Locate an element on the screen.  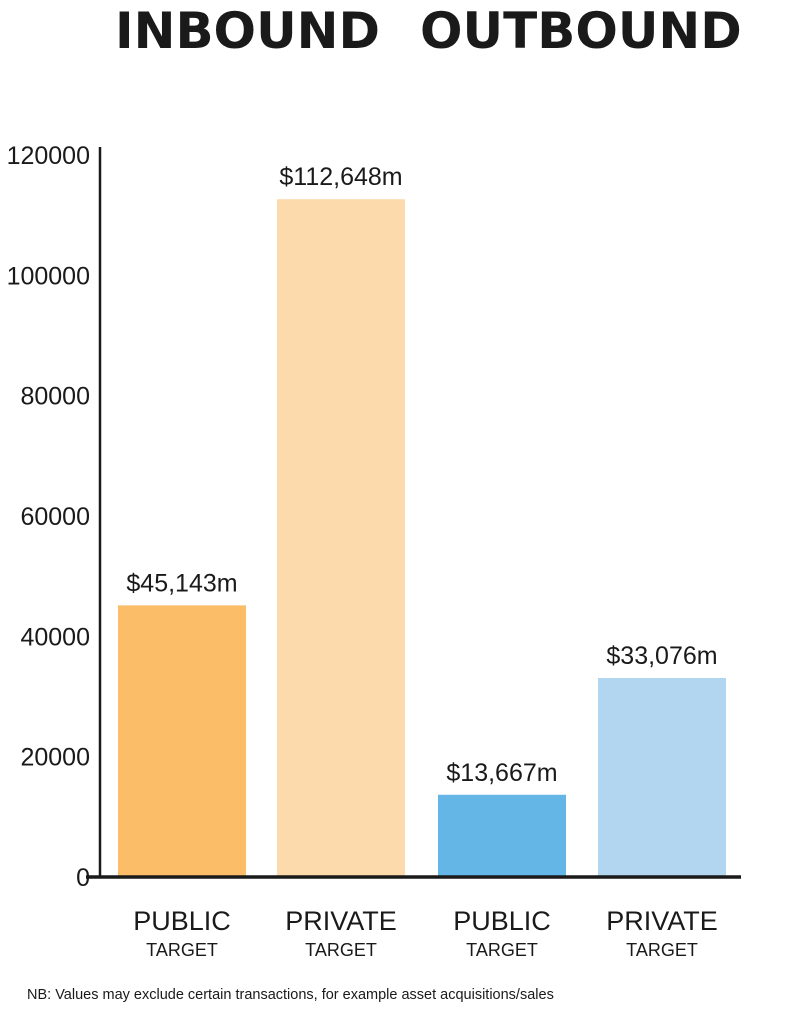
data-label: $13,667m is located at coordinates (501, 773).